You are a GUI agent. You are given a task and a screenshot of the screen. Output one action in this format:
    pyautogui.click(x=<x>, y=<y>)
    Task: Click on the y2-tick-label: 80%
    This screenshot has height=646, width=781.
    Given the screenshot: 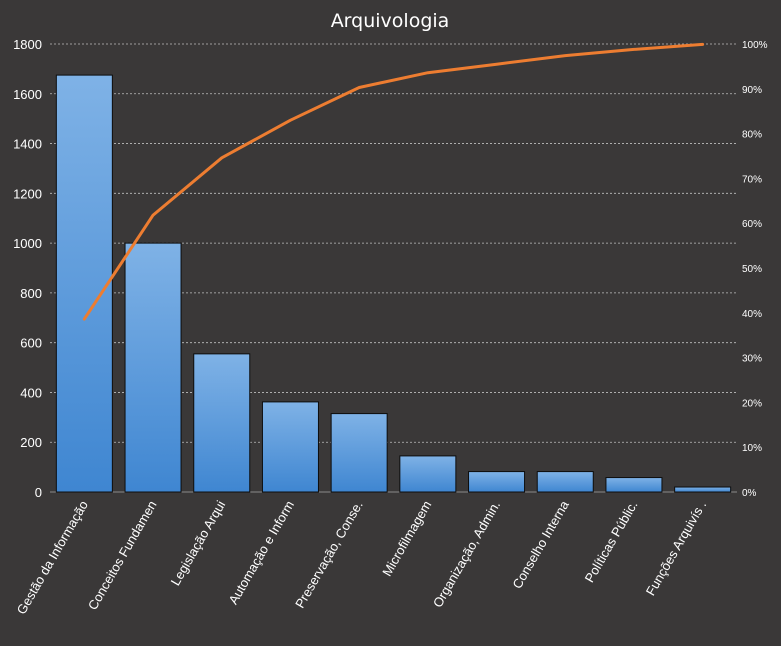 What is the action you would take?
    pyautogui.click(x=752, y=135)
    